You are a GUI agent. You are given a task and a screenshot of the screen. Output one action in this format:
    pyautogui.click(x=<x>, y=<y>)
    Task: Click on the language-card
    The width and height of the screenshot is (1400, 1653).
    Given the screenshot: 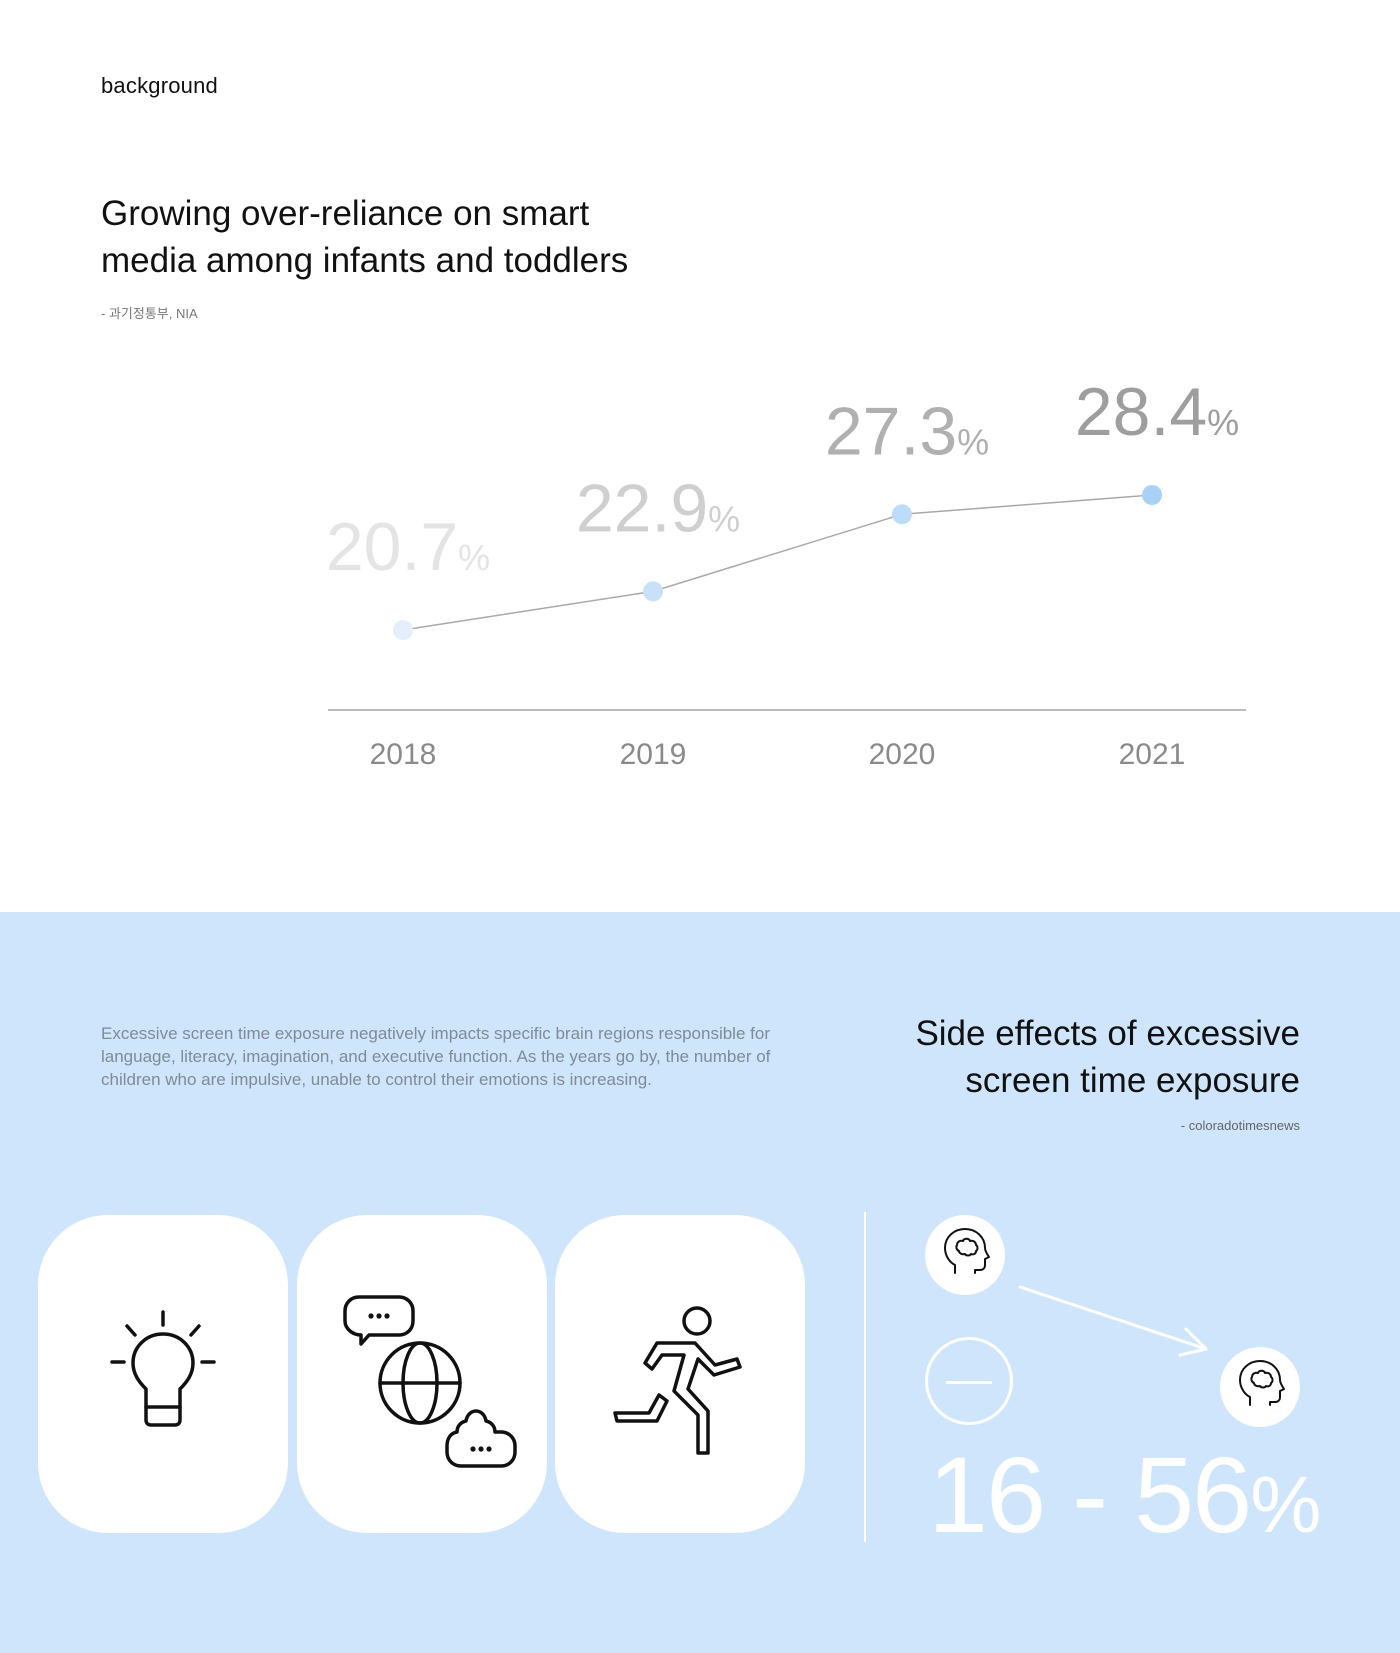 What is the action you would take?
    pyautogui.click(x=422, y=1374)
    